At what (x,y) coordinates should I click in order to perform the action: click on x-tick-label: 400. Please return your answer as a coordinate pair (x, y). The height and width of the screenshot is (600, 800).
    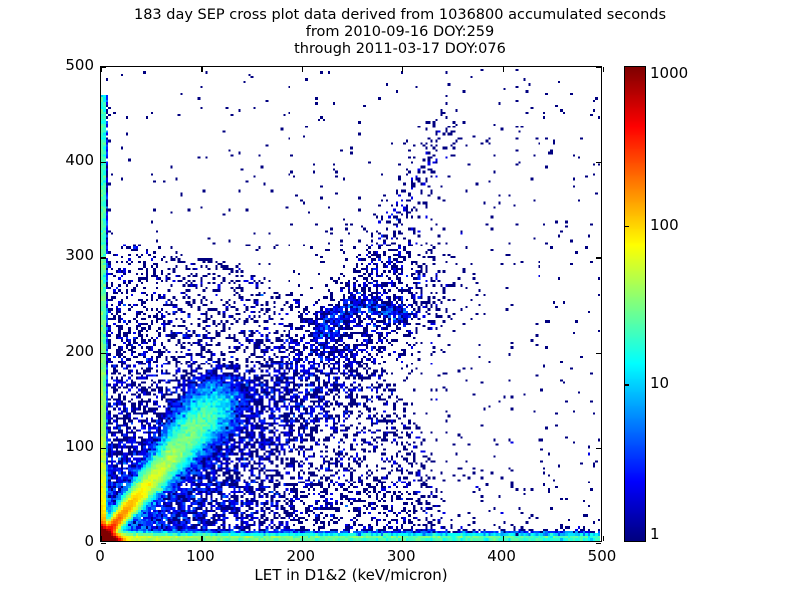
    Looking at the image, I should click on (501, 556).